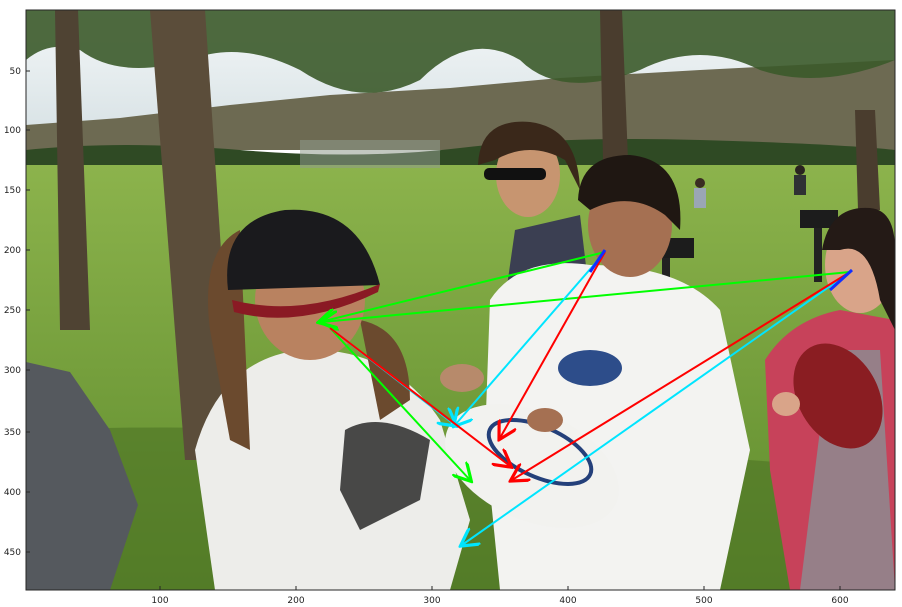 This screenshot has width=902, height=607. What do you see at coordinates (82, 476) in the screenshot?
I see `person-gray-shirt-edge` at bounding box center [82, 476].